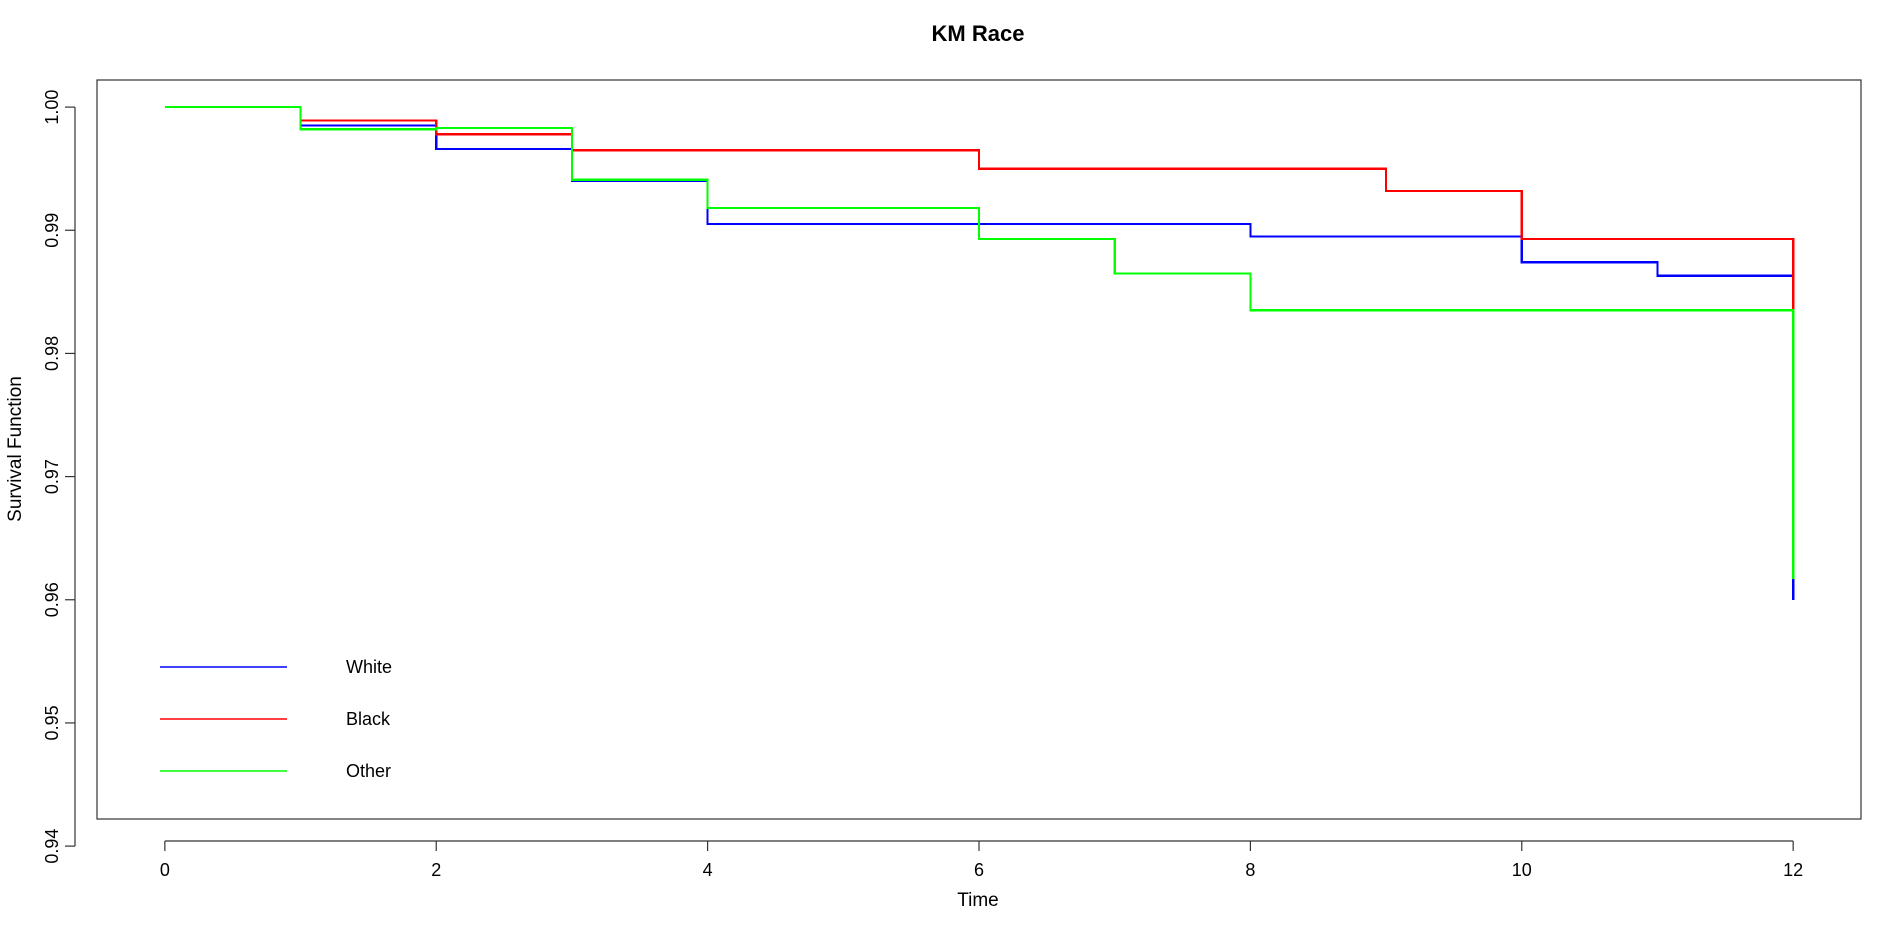 Image resolution: width=1888 pixels, height=930 pixels. I want to click on chart-title: KM Race, so click(978, 33).